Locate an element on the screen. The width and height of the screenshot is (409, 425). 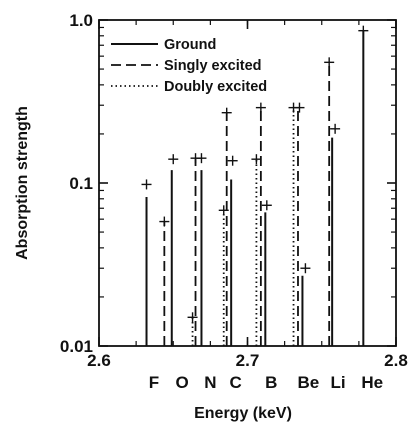
x-tick-label: 2.8 is located at coordinates (396, 360).